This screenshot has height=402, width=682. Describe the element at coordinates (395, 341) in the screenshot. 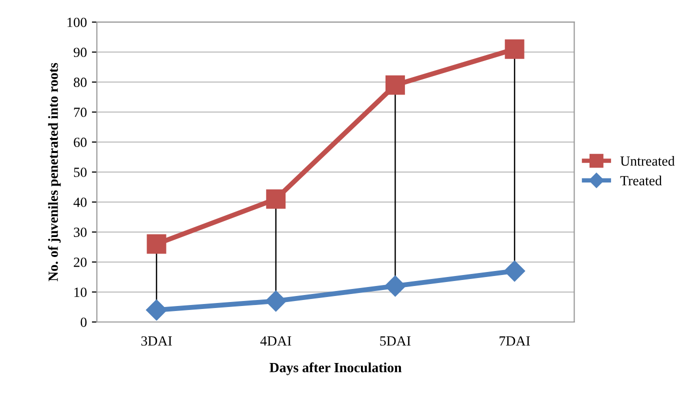

I see `x-tick-label: 5DAI` at that location.